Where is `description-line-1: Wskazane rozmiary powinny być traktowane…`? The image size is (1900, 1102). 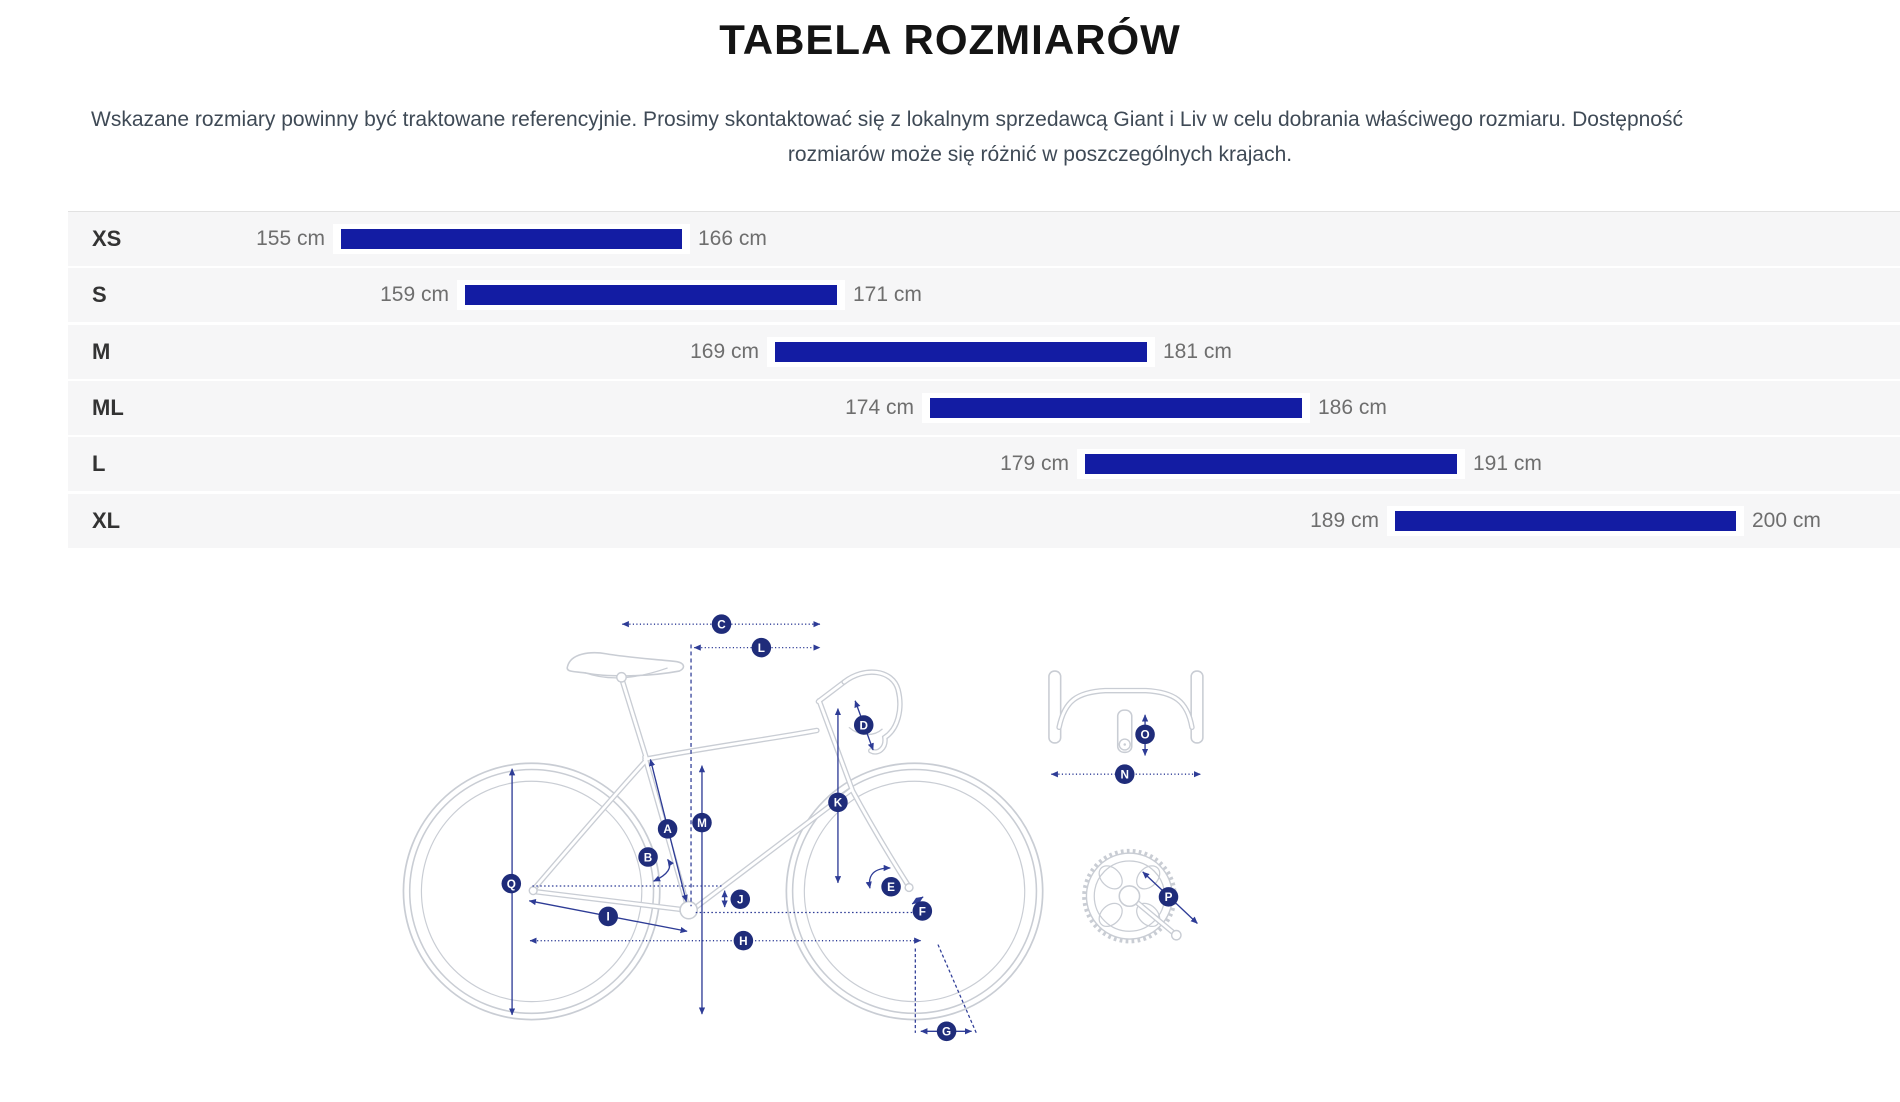 description-line-1: Wskazane rozmiary powinny być traktowane… is located at coordinates (887, 119).